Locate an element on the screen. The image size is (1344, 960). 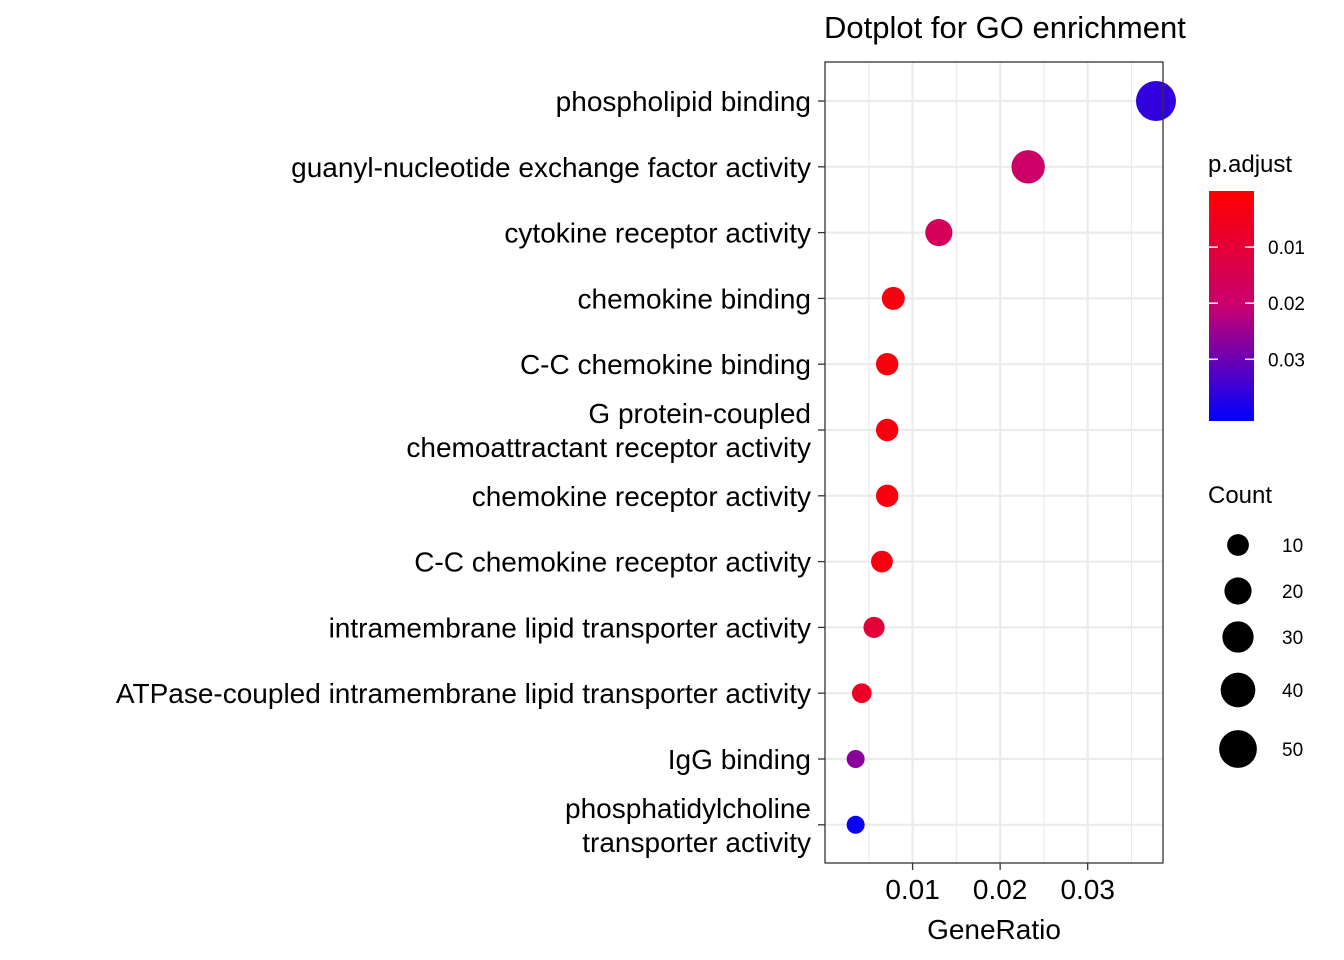
color-legend-bar is located at coordinates (1231, 306).